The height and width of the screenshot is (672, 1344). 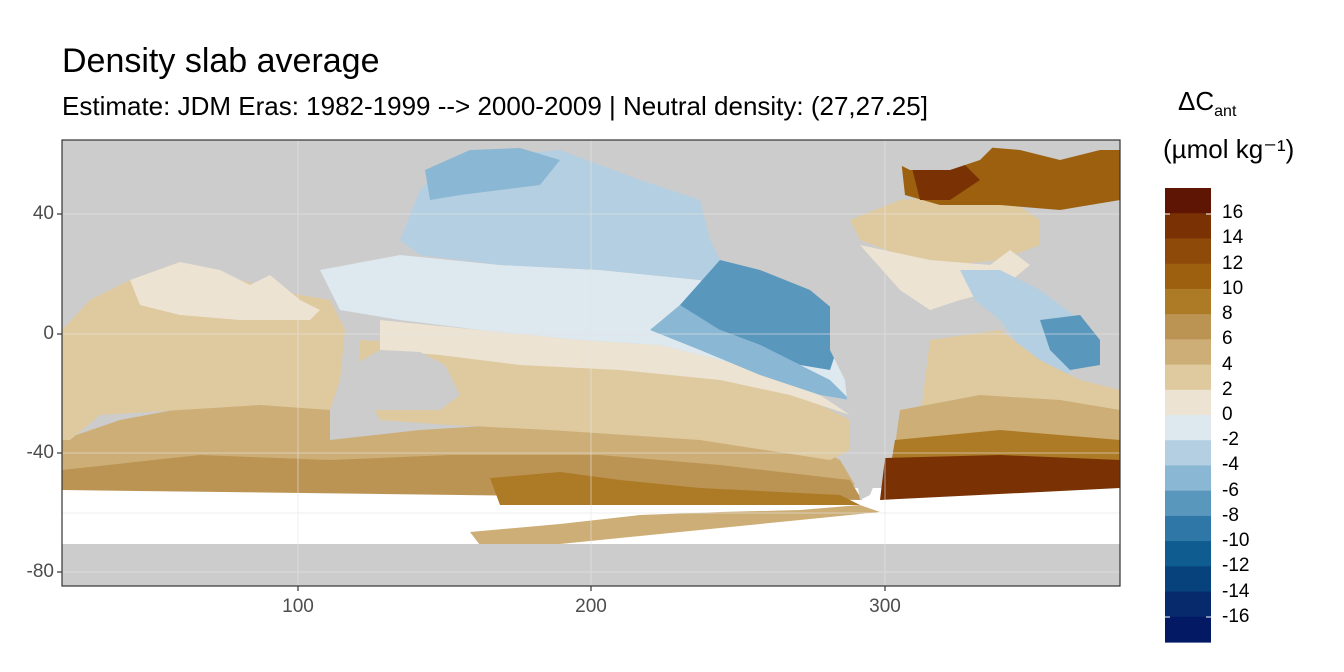 I want to click on south-pacific-tan, so click(x=605, y=400).